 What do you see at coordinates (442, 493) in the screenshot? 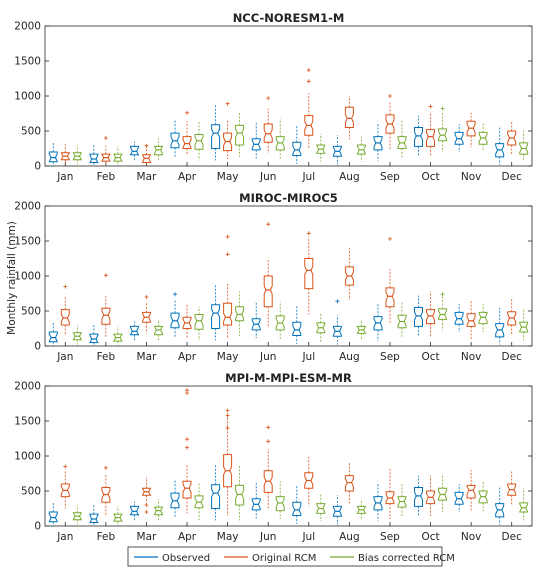
I see `box-bias-oct` at bounding box center [442, 493].